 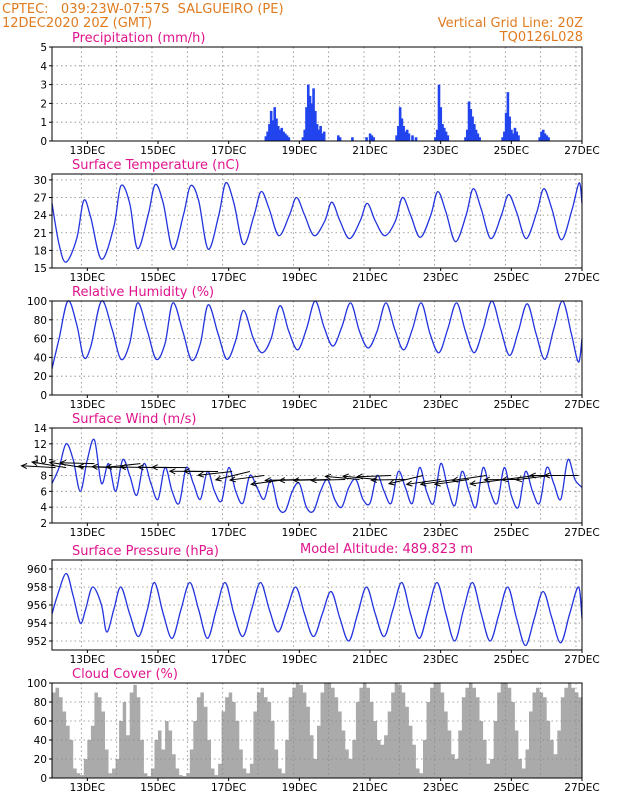 What do you see at coordinates (40, 703) in the screenshot?
I see `cloud-ytick-label: 80` at bounding box center [40, 703].